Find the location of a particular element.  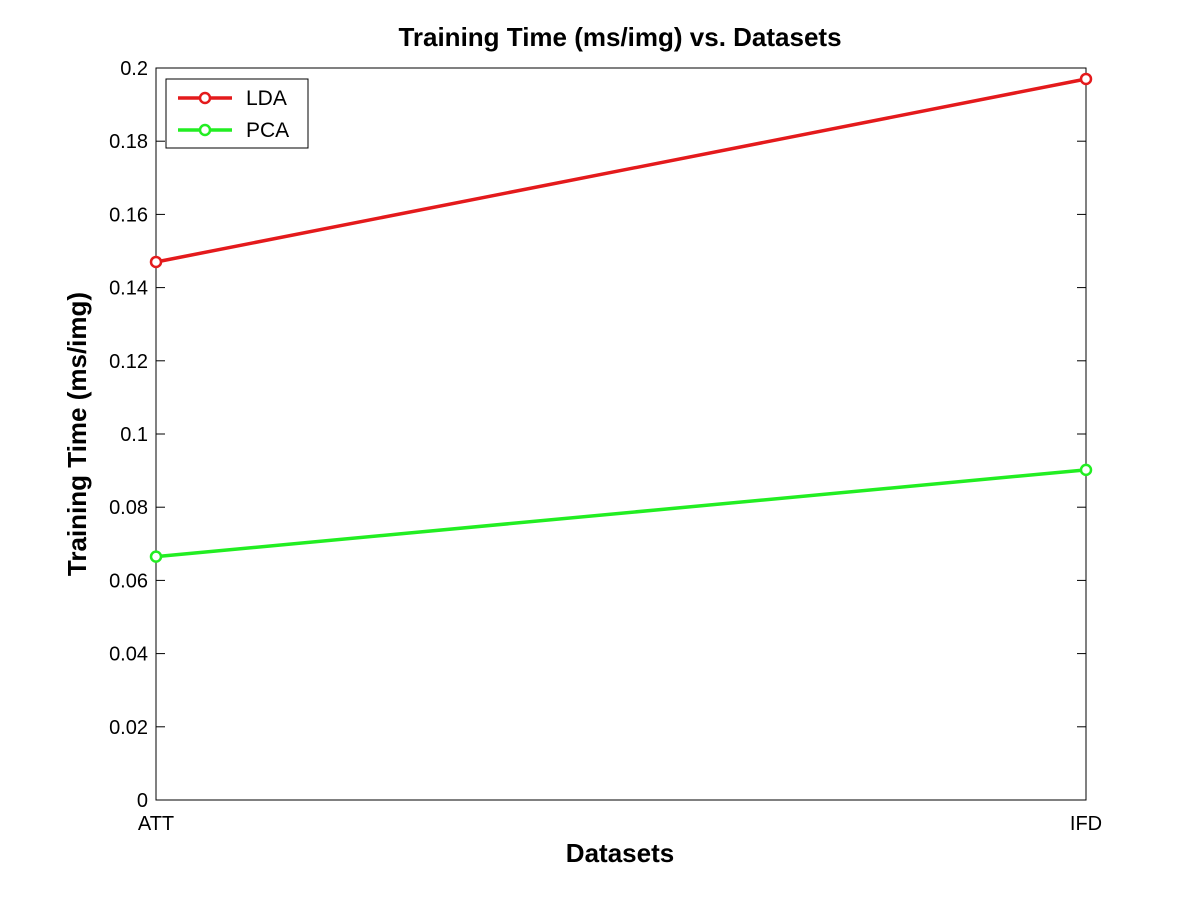

x-tick-label: ATT is located at coordinates (156, 824).